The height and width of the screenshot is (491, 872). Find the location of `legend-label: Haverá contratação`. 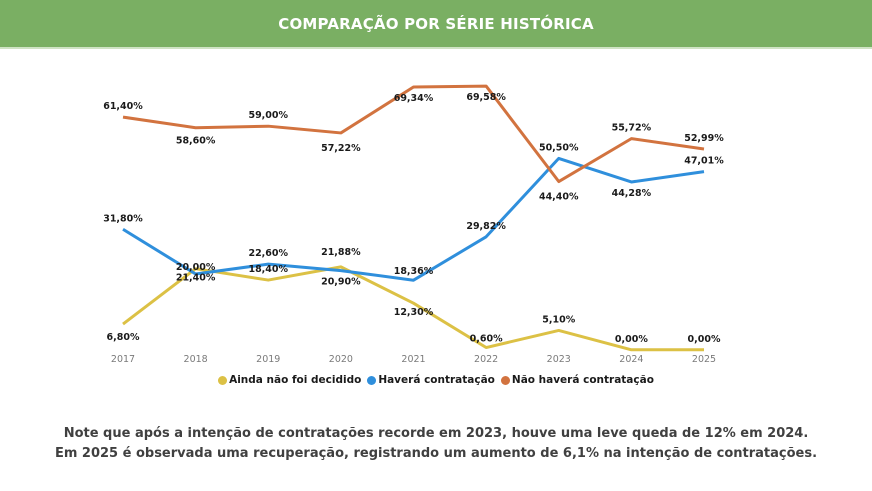

legend-label: Haverá contratação is located at coordinates (436, 380).